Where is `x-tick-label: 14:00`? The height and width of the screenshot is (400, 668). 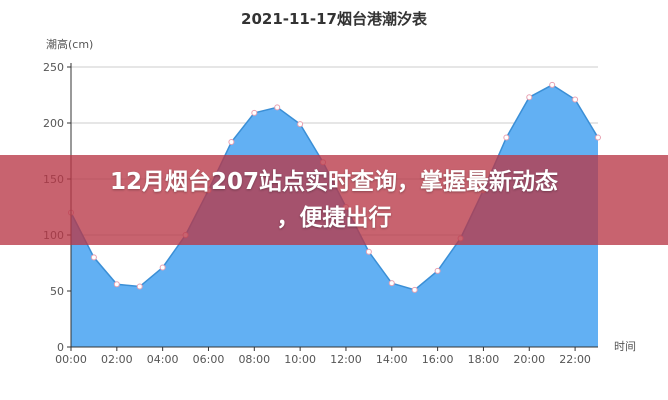
x-tick-label: 14:00 is located at coordinates (392, 359).